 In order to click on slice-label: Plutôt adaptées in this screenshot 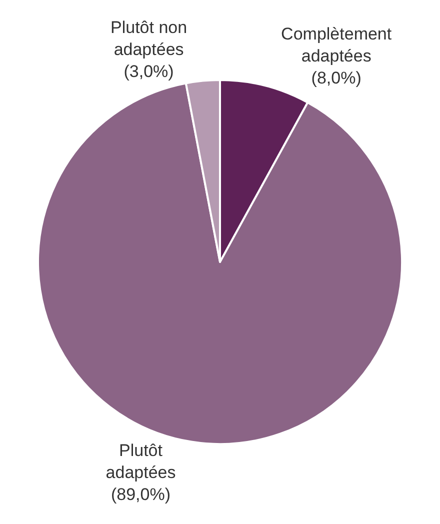, I will do `click(141, 461)`.